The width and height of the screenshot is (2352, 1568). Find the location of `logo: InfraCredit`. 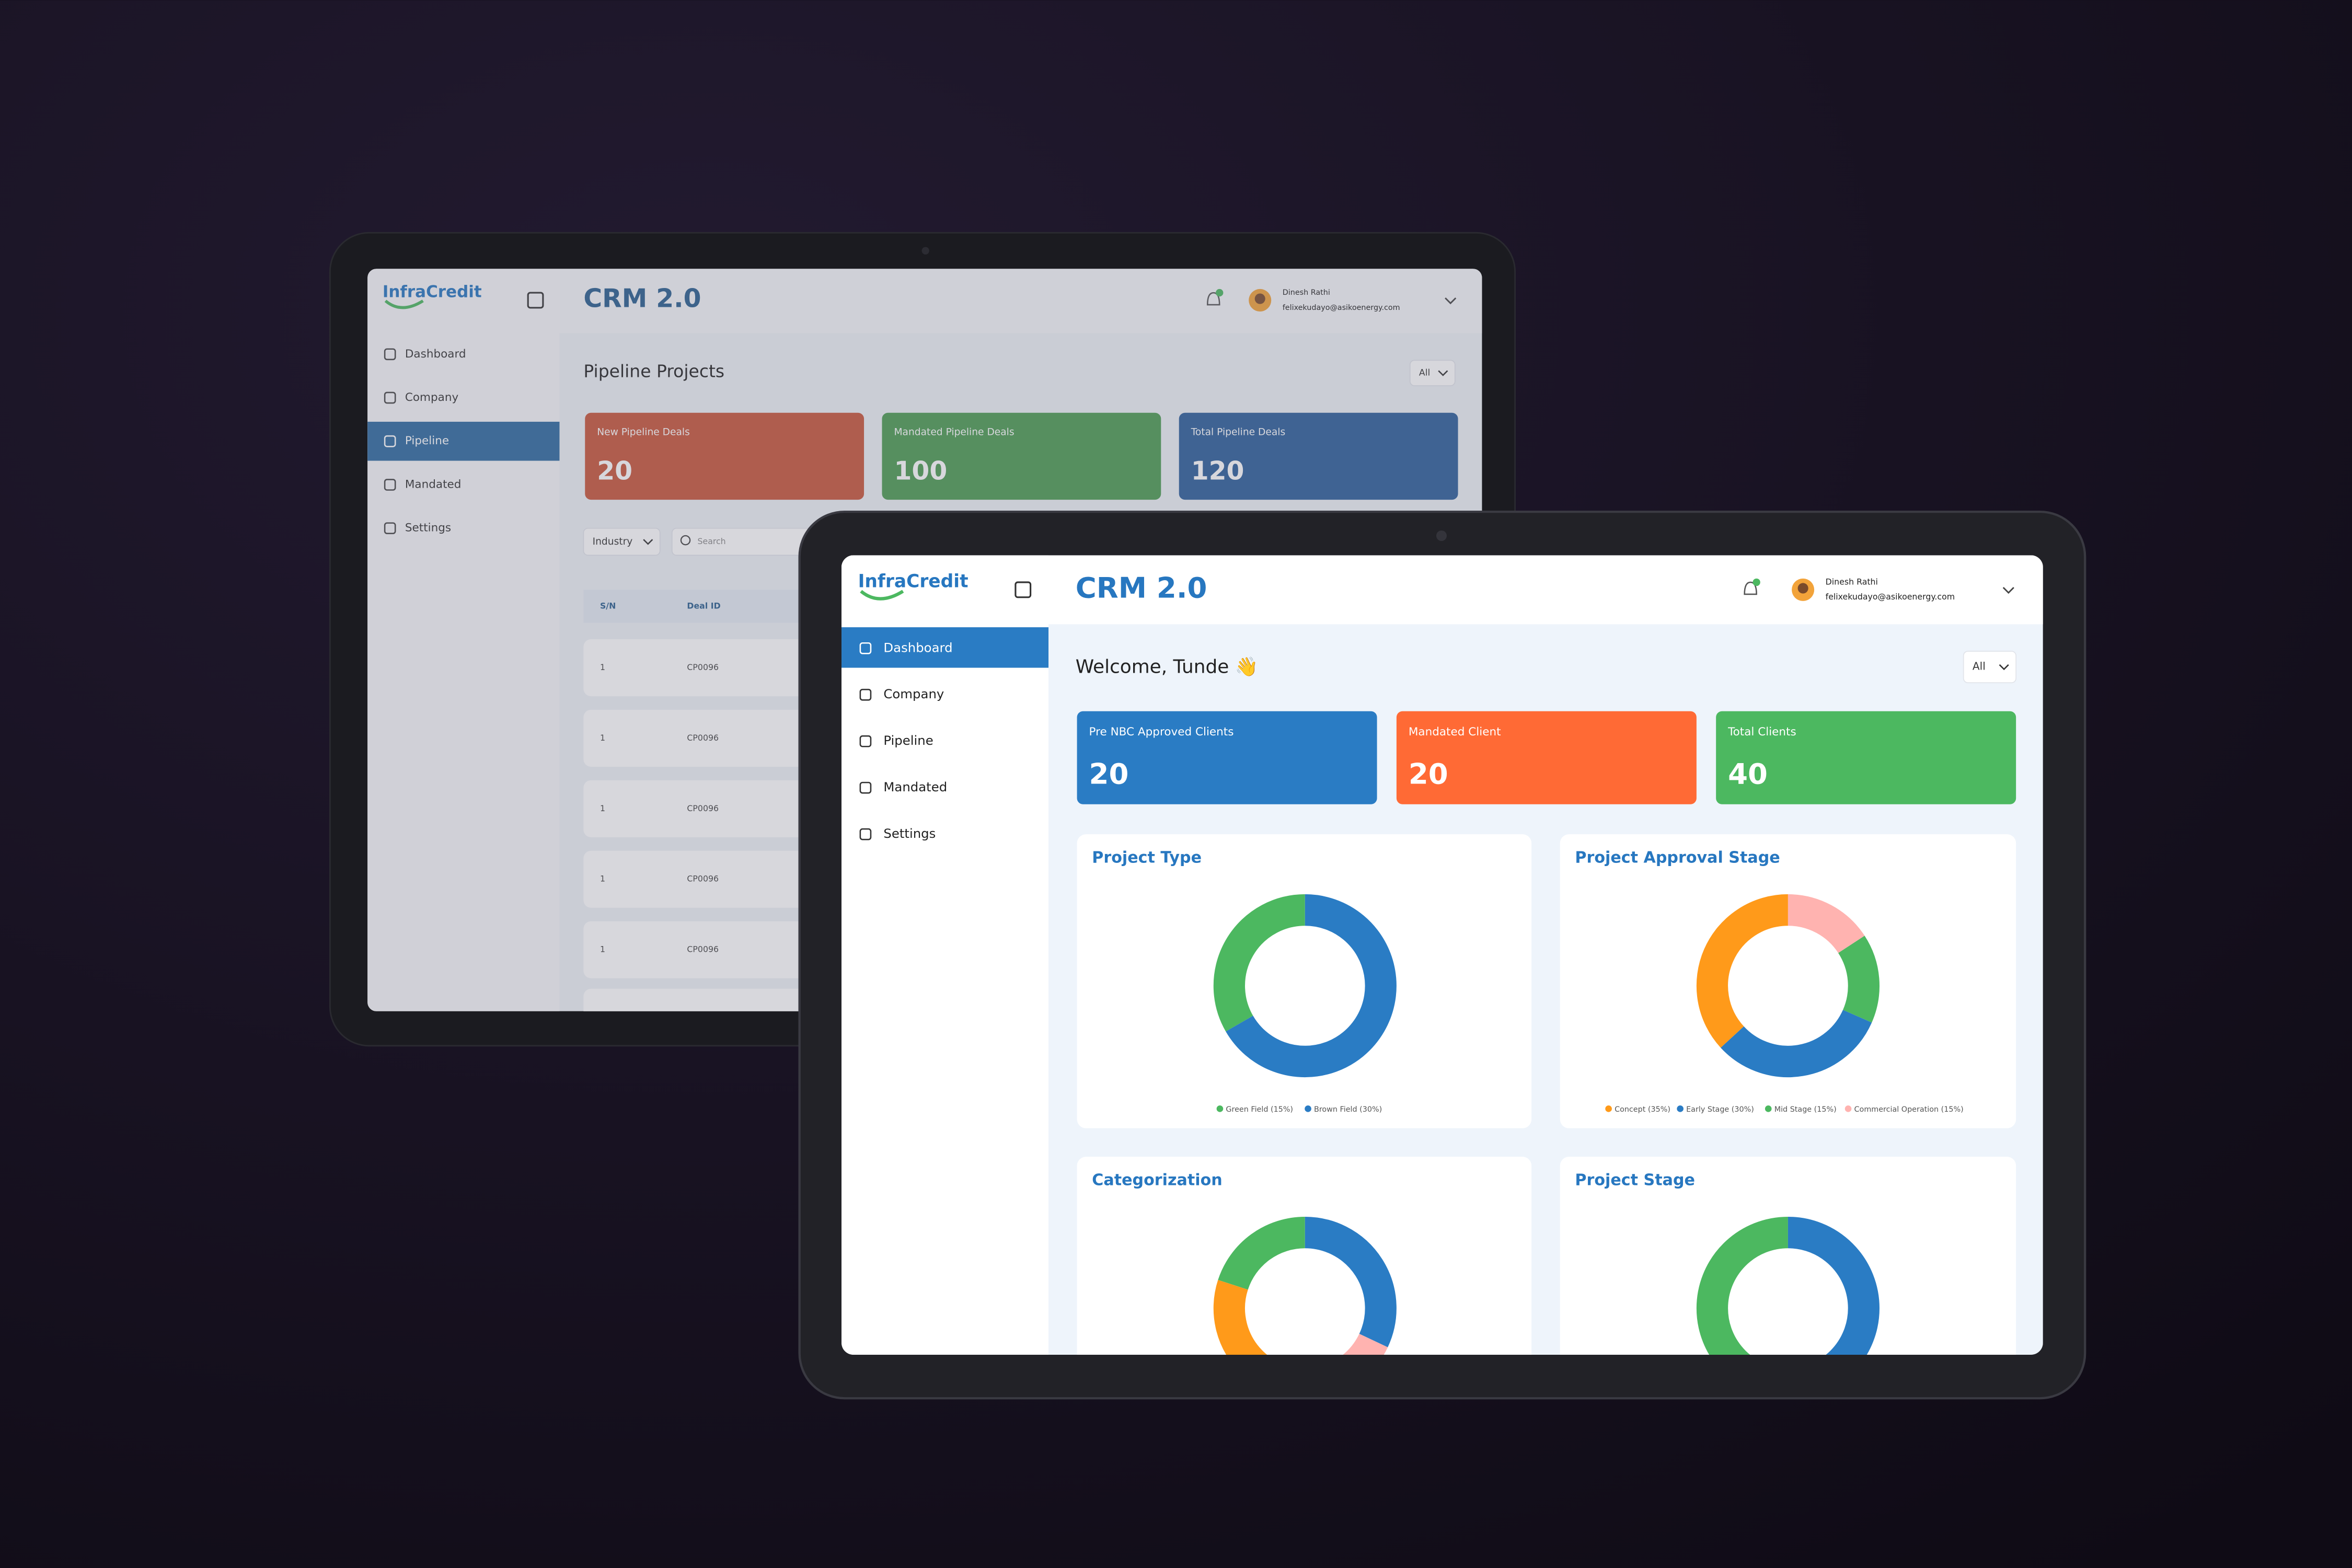

logo: InfraCredit is located at coordinates (913, 581).